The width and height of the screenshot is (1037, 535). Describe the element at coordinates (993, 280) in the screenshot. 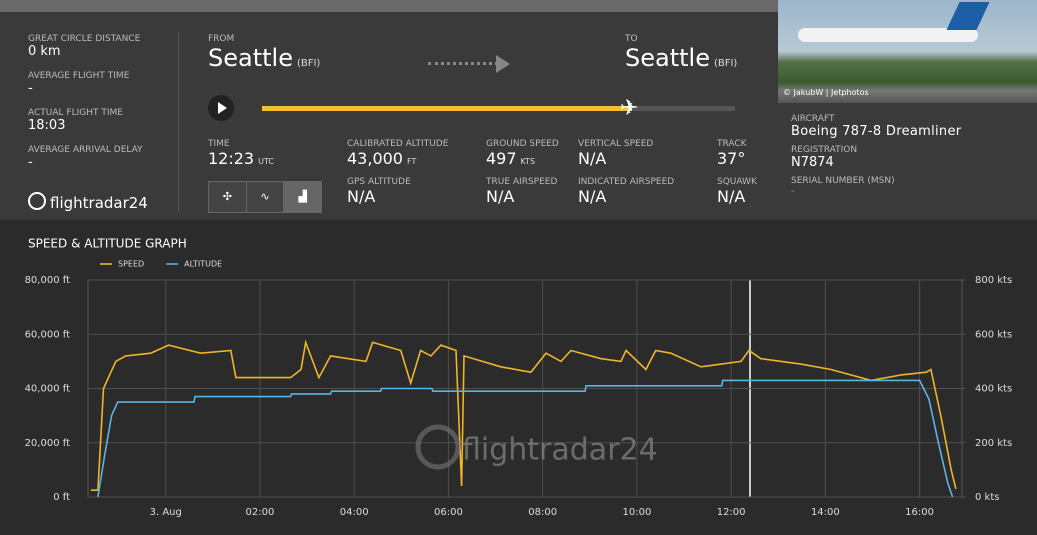

I see `y2-tick-label: 800 kts` at that location.